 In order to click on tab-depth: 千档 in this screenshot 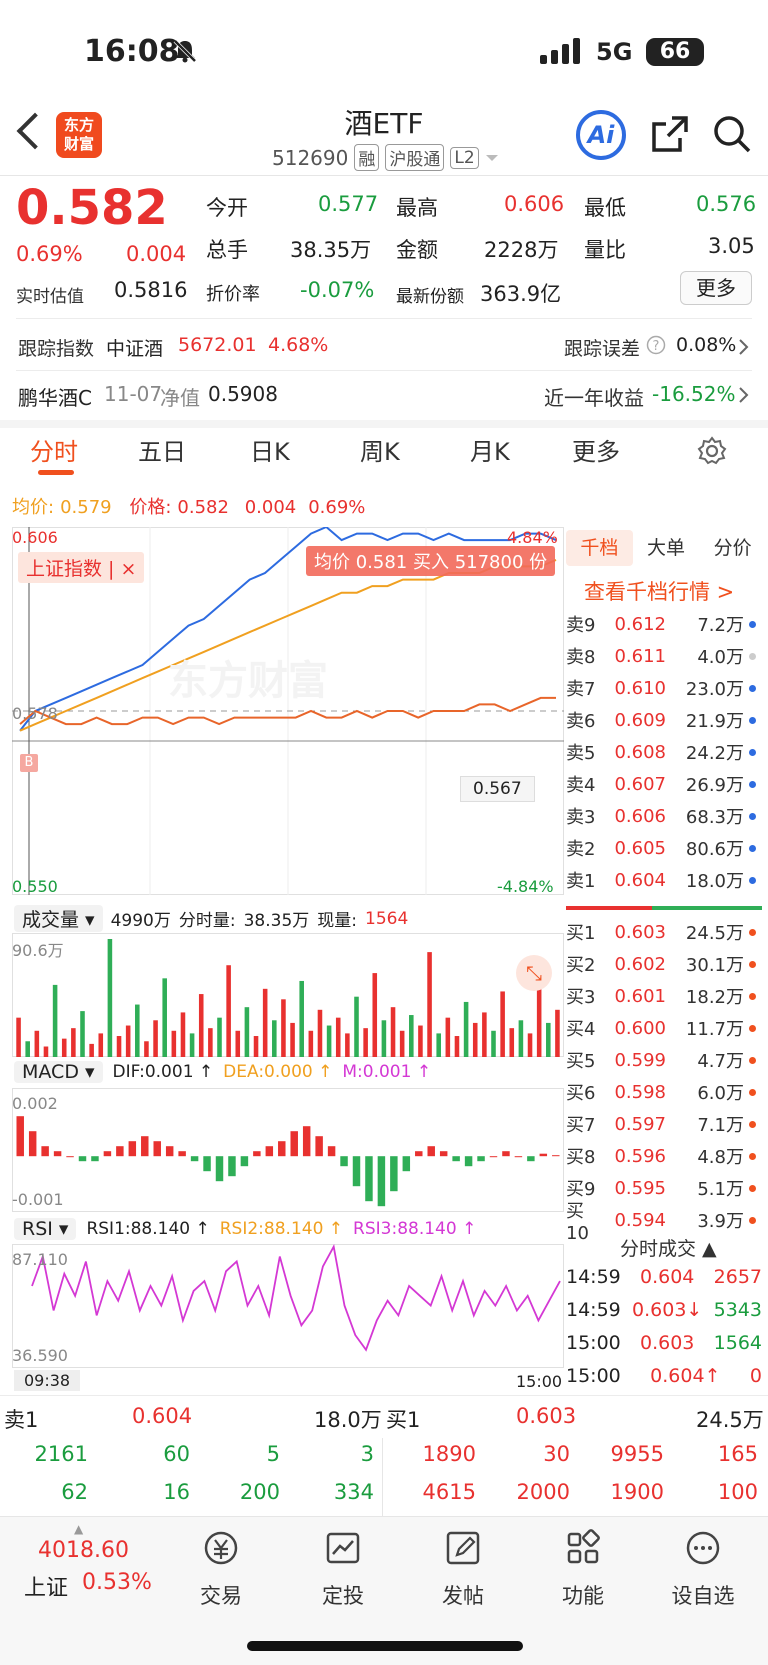, I will do `click(599, 548)`.